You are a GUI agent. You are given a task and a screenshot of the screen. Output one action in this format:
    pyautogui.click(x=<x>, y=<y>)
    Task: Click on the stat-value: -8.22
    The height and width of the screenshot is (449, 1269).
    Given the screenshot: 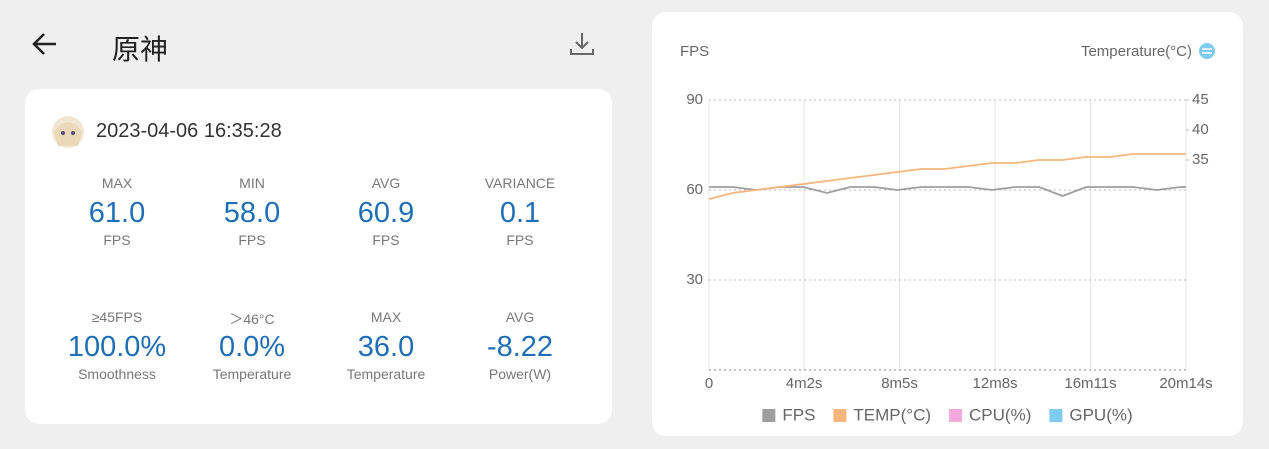 What is the action you would take?
    pyautogui.click(x=520, y=347)
    